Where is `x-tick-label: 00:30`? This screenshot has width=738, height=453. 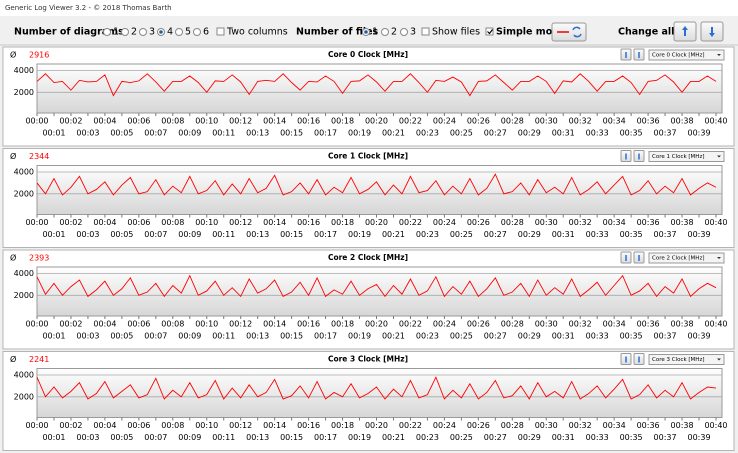 x-tick-label: 00:30 is located at coordinates (546, 222).